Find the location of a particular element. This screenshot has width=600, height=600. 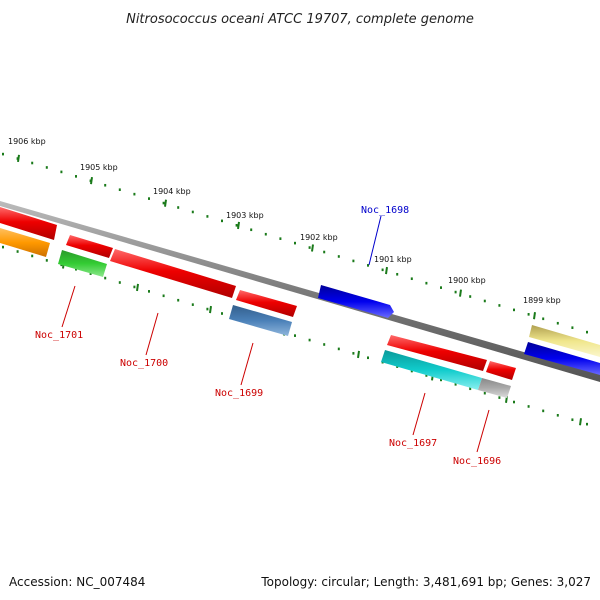

gene-label-noc-1700: Noc_1700 is located at coordinates (144, 363).